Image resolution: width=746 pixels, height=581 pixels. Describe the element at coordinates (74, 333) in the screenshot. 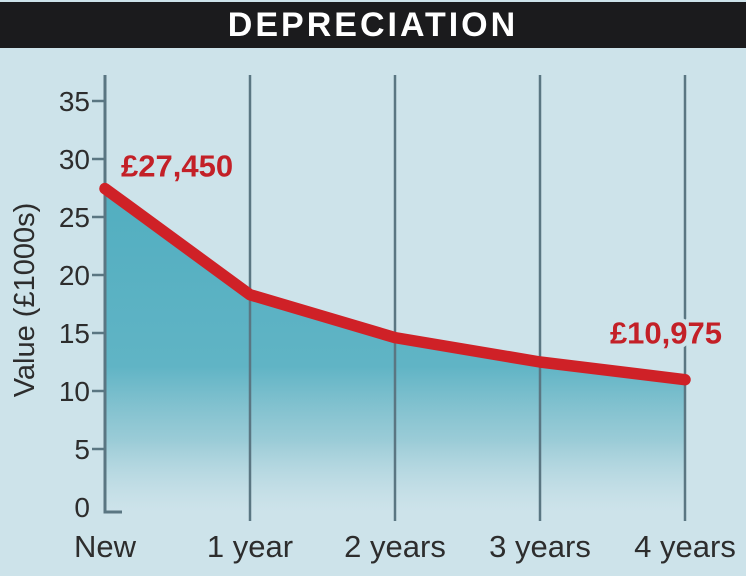

I see `y-tick-label: 15` at that location.